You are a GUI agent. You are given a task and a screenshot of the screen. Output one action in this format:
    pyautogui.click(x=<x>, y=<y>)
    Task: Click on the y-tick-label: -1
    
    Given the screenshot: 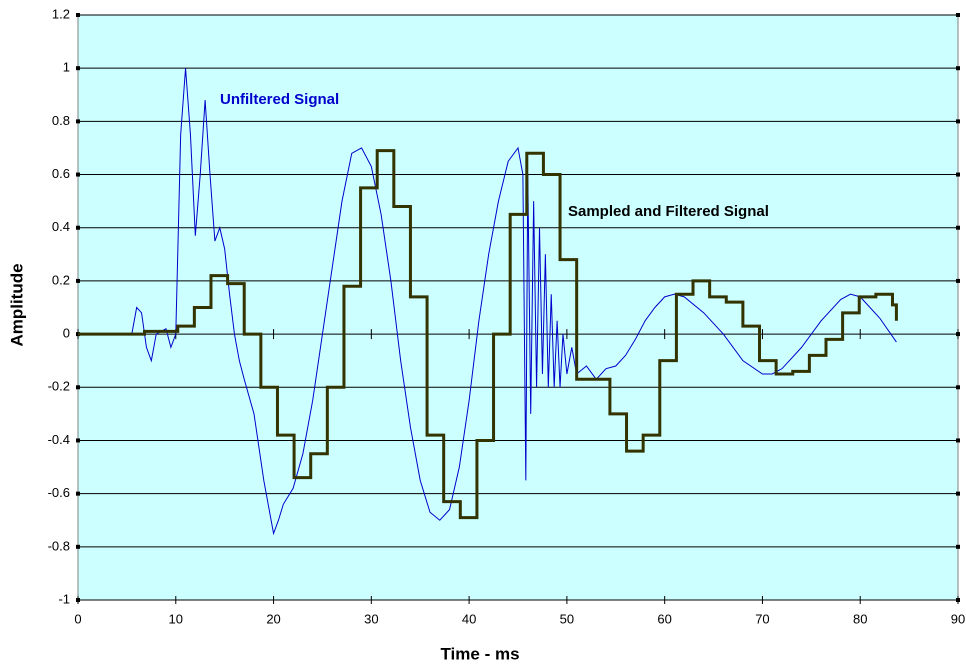 What is the action you would take?
    pyautogui.click(x=64, y=598)
    